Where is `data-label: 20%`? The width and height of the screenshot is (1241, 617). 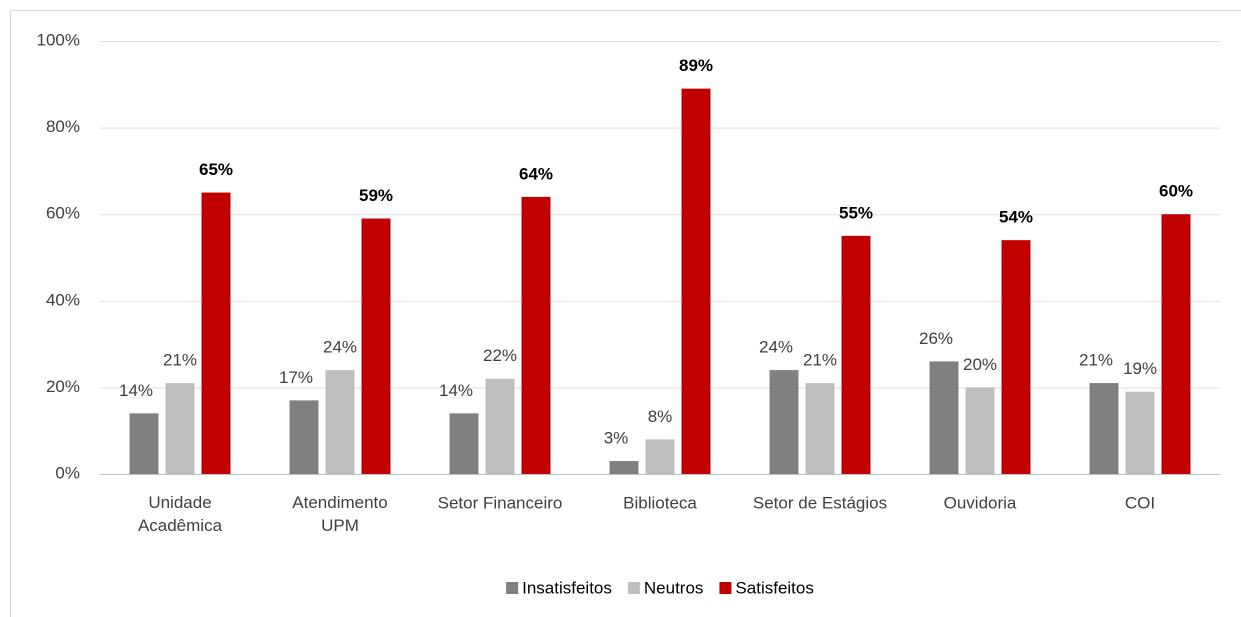
data-label: 20% is located at coordinates (980, 364).